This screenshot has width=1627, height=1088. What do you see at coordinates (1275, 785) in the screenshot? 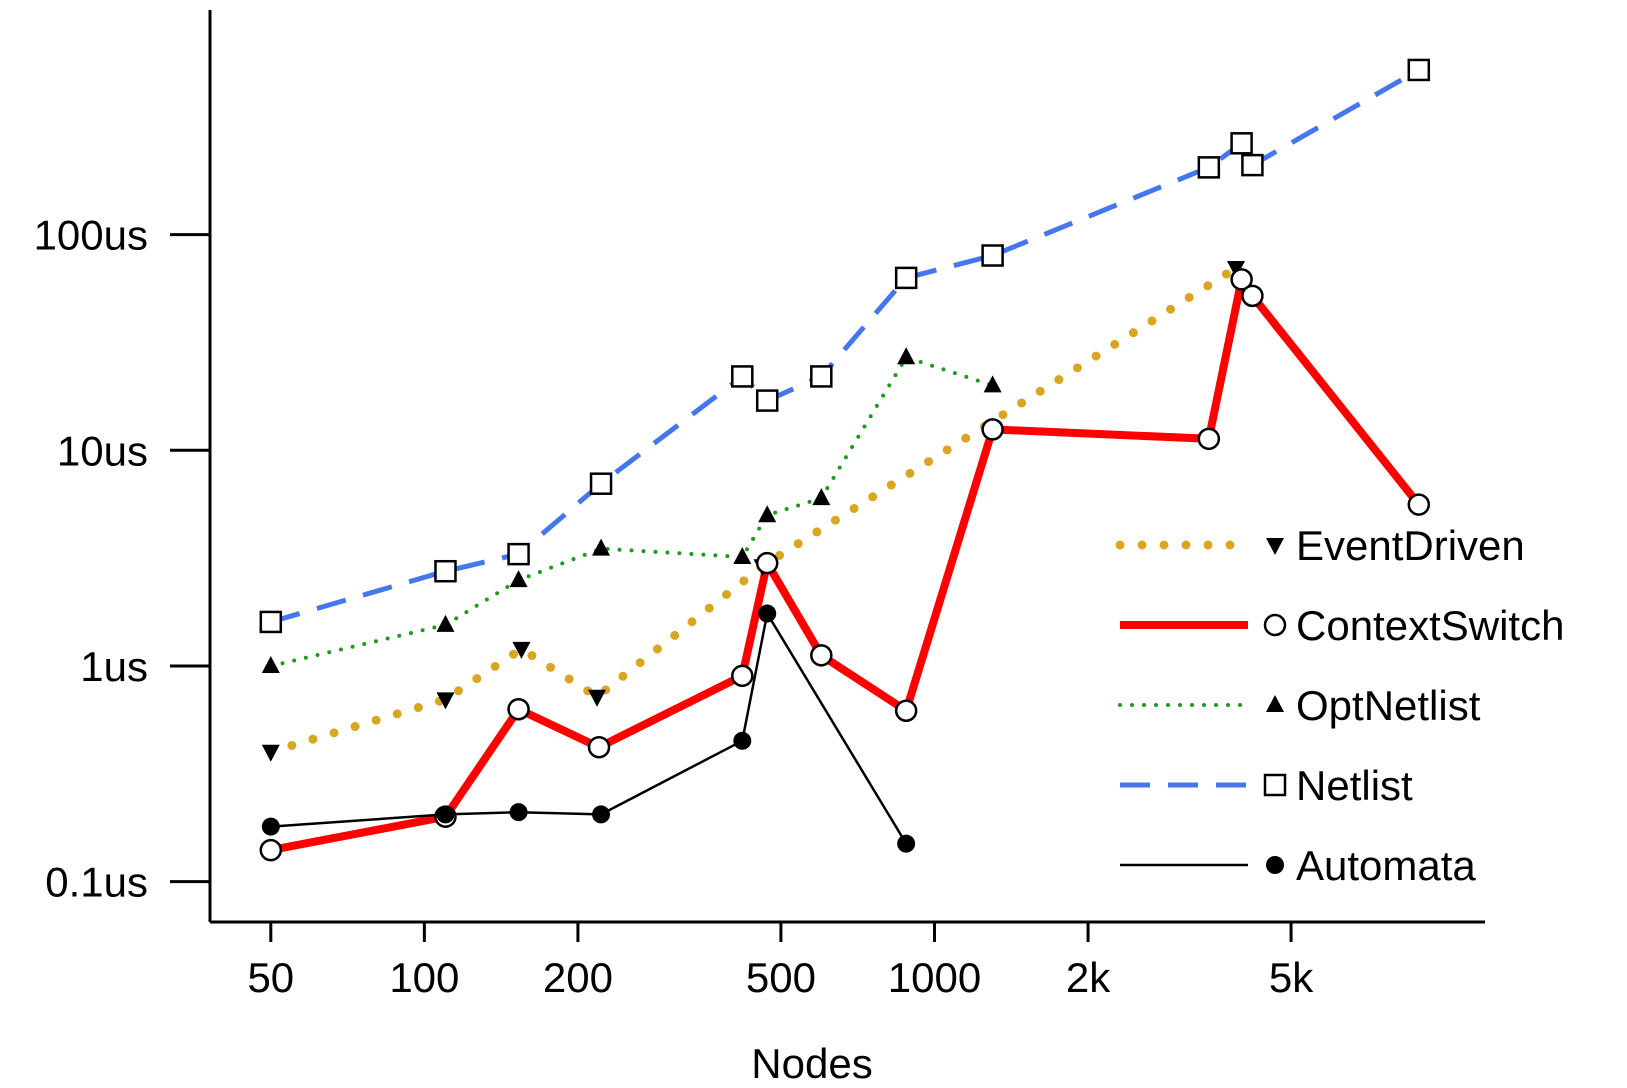
I see `legend-marker-netlist` at bounding box center [1275, 785].